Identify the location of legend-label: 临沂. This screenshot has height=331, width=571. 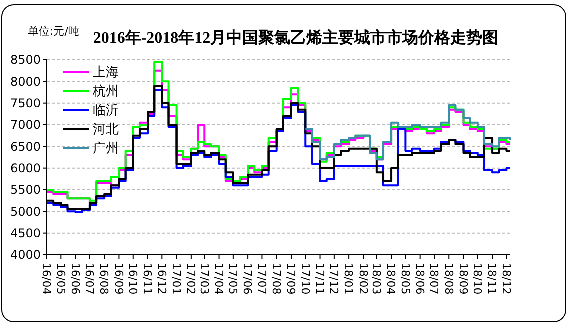
(106, 111).